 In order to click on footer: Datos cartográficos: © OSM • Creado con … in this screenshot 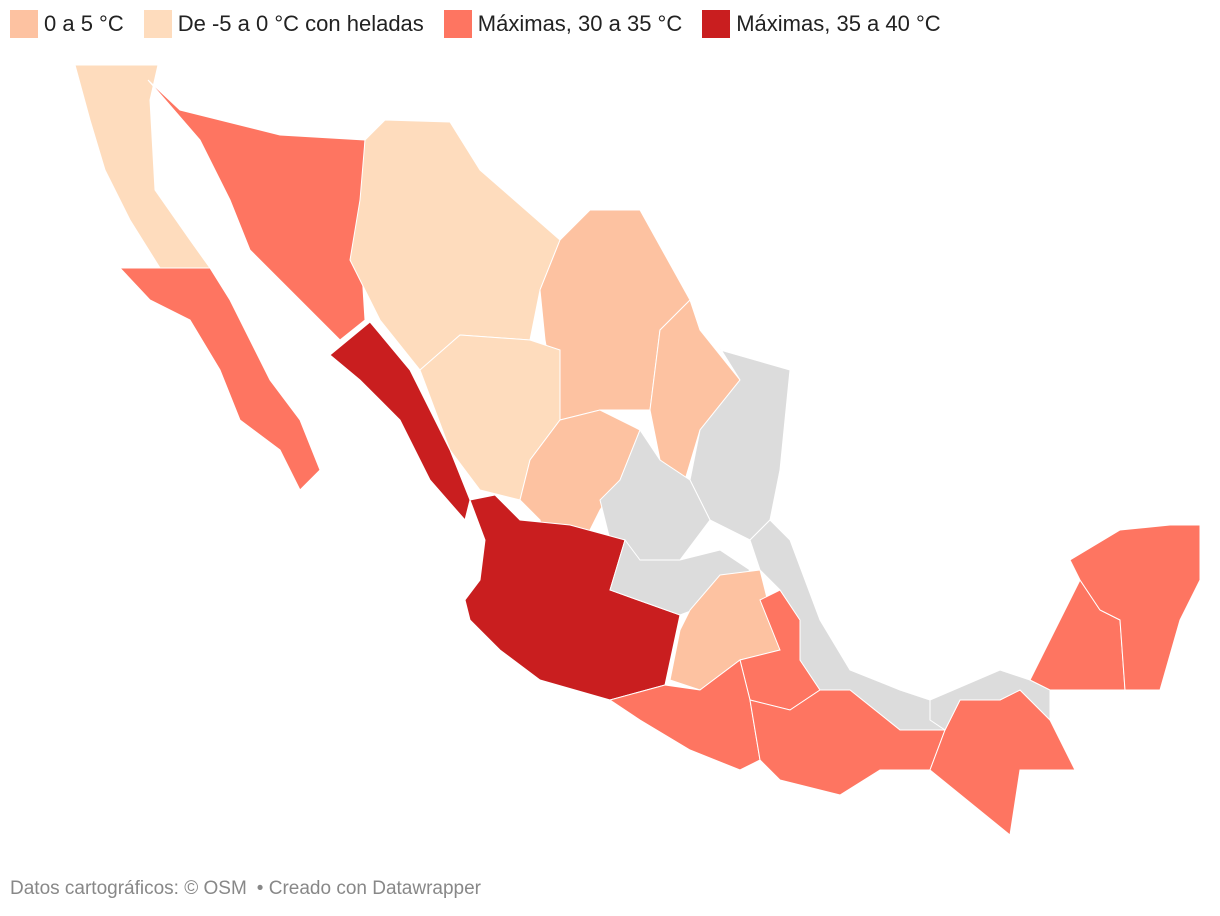, I will do `click(245, 889)`.